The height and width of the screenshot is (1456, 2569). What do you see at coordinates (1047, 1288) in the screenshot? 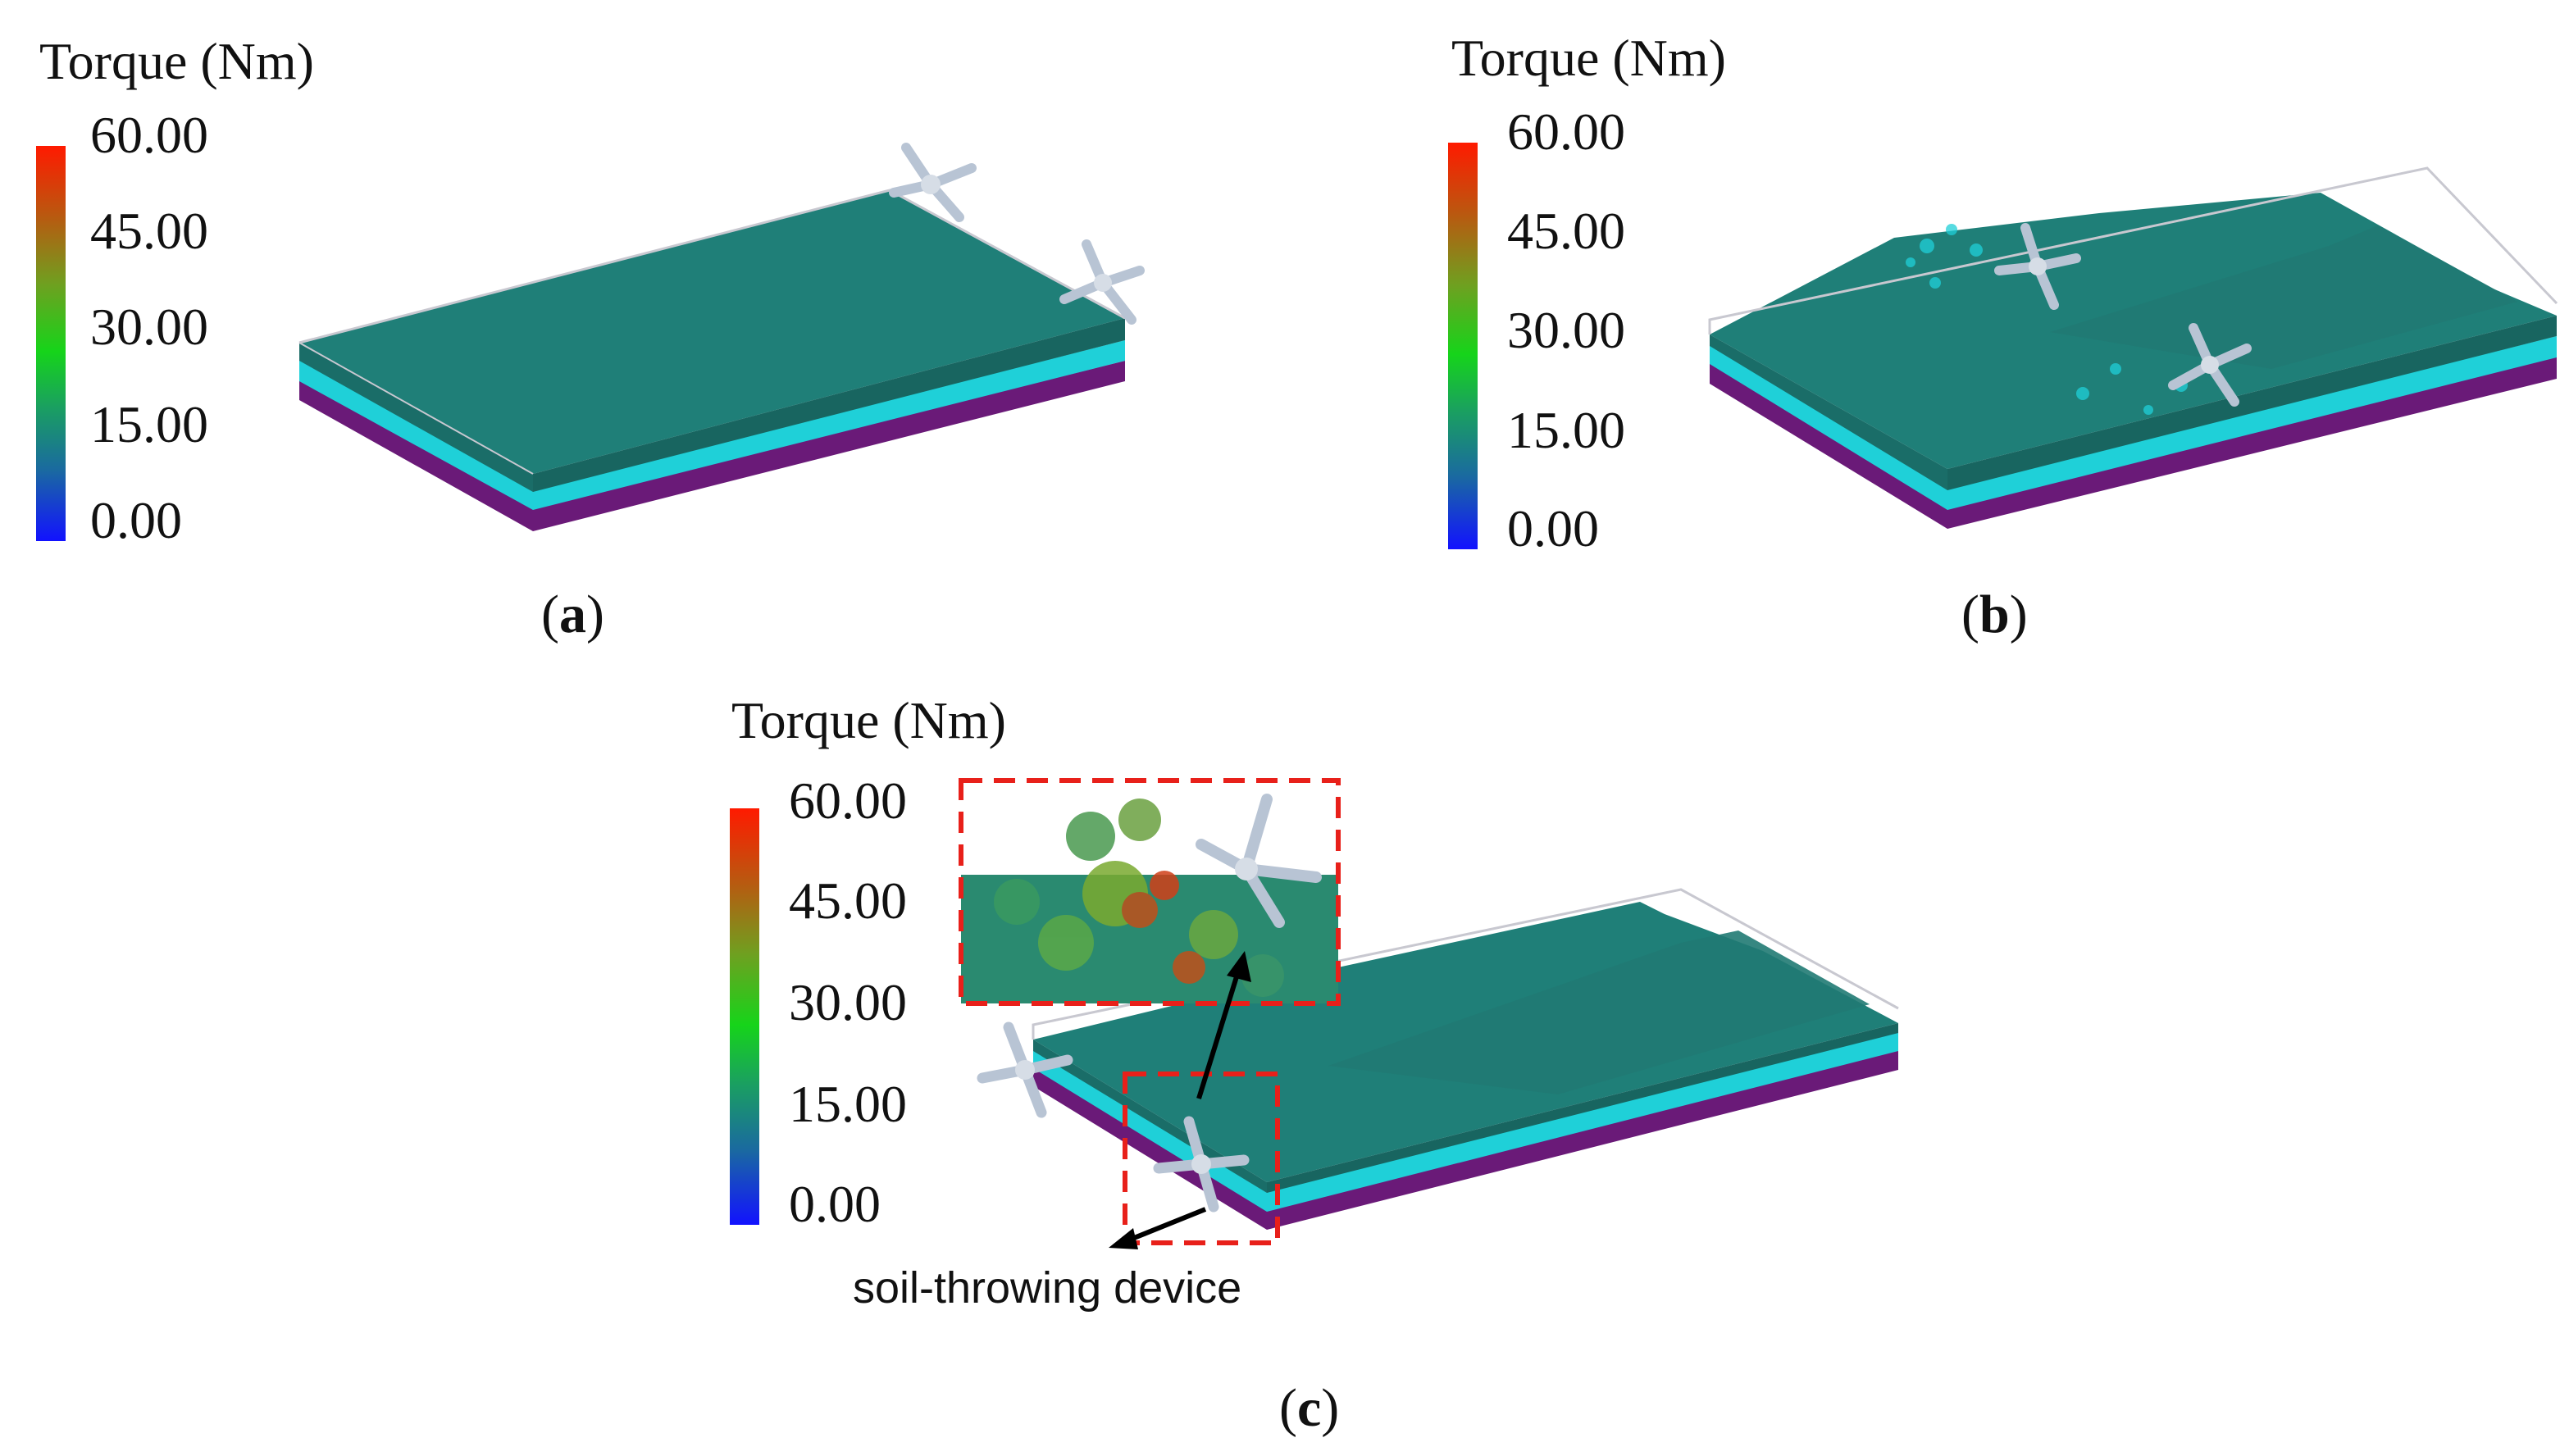
I see `soil-throwing-device-label: soil-throwing device` at bounding box center [1047, 1288].